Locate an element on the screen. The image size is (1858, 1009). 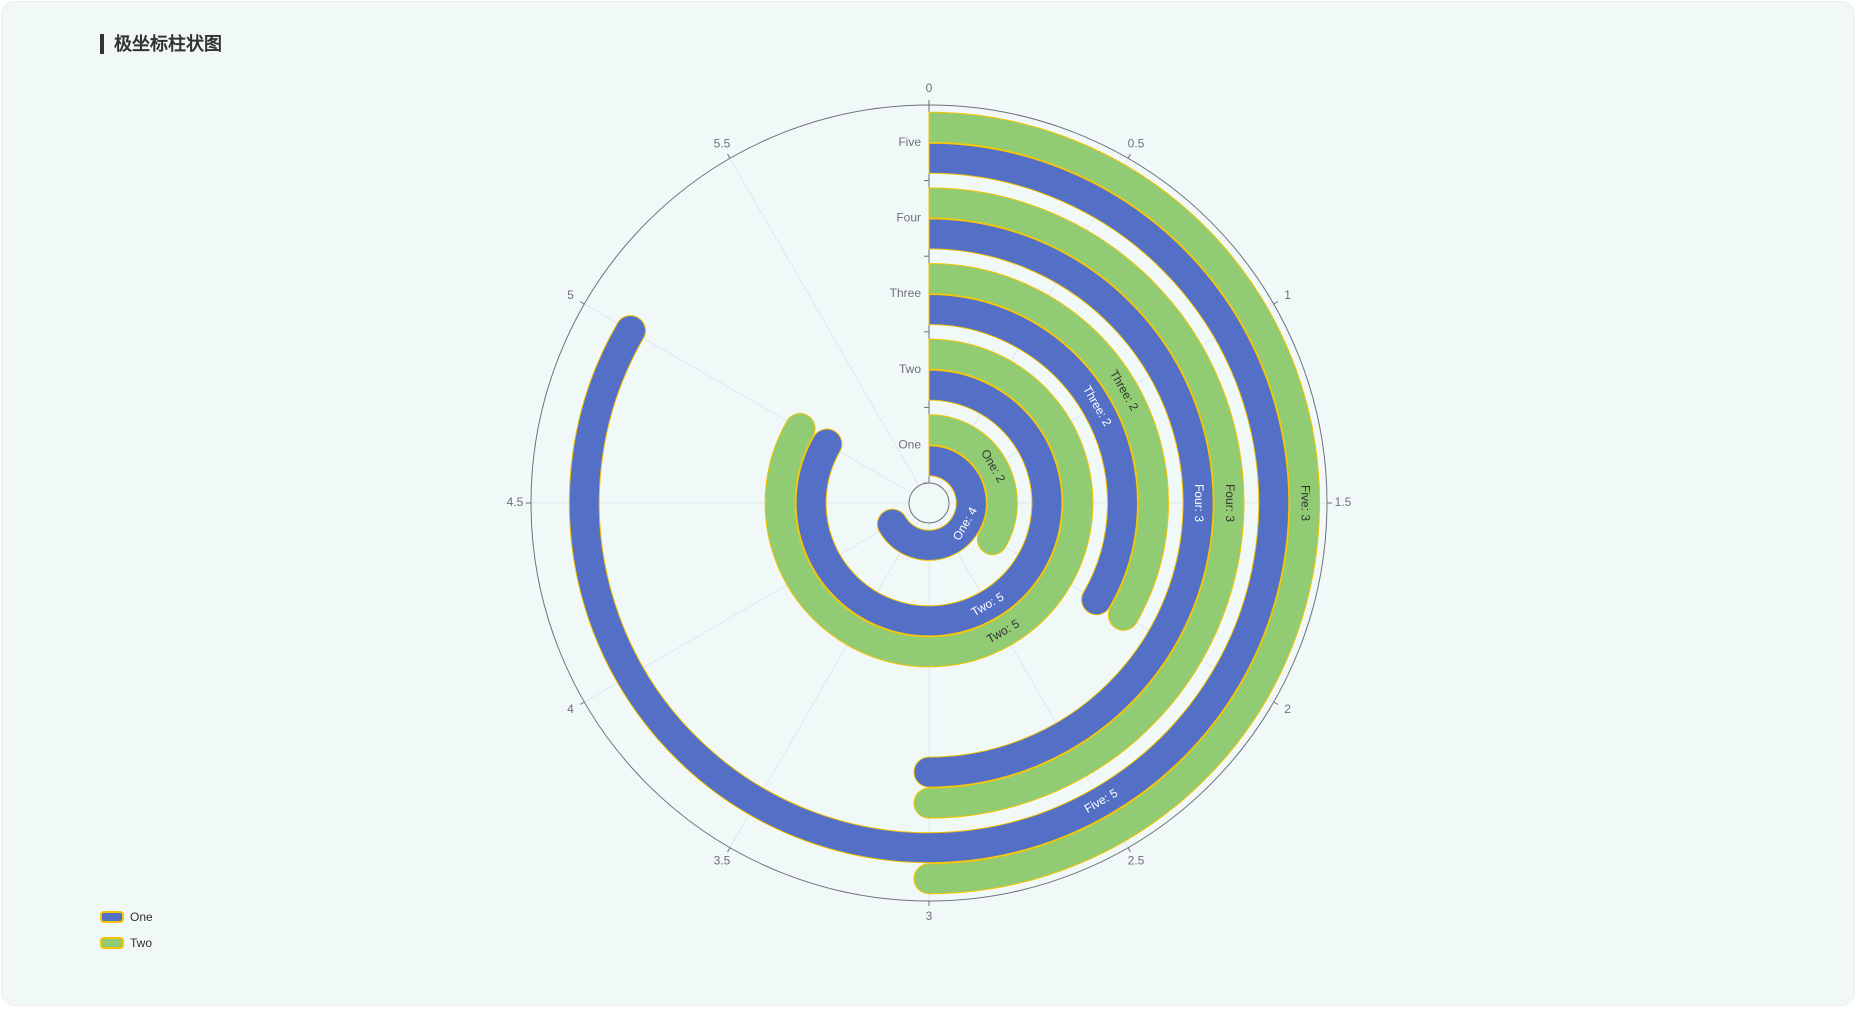
legend: One Two is located at coordinates (126, 934).